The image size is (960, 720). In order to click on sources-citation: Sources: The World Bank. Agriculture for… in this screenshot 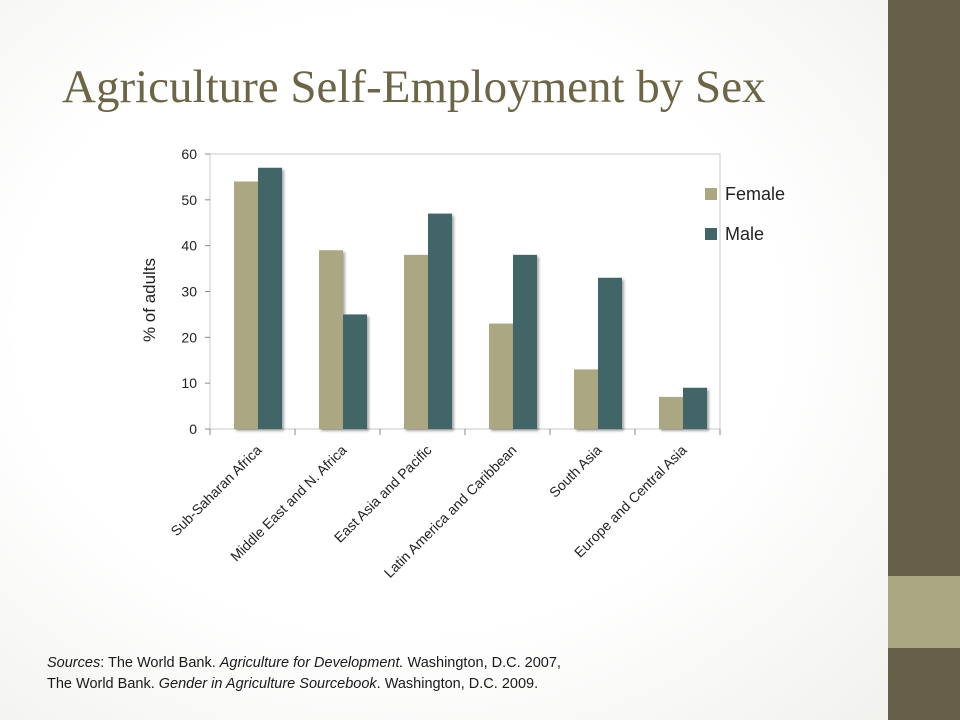, I will do `click(427, 674)`.